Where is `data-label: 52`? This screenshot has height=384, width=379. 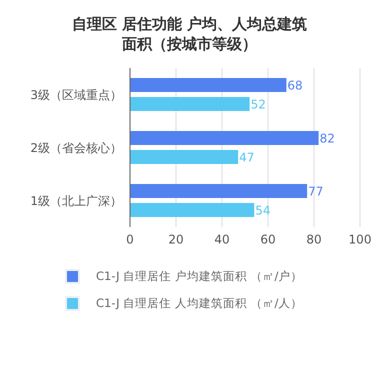 data-label: 52 is located at coordinates (258, 104).